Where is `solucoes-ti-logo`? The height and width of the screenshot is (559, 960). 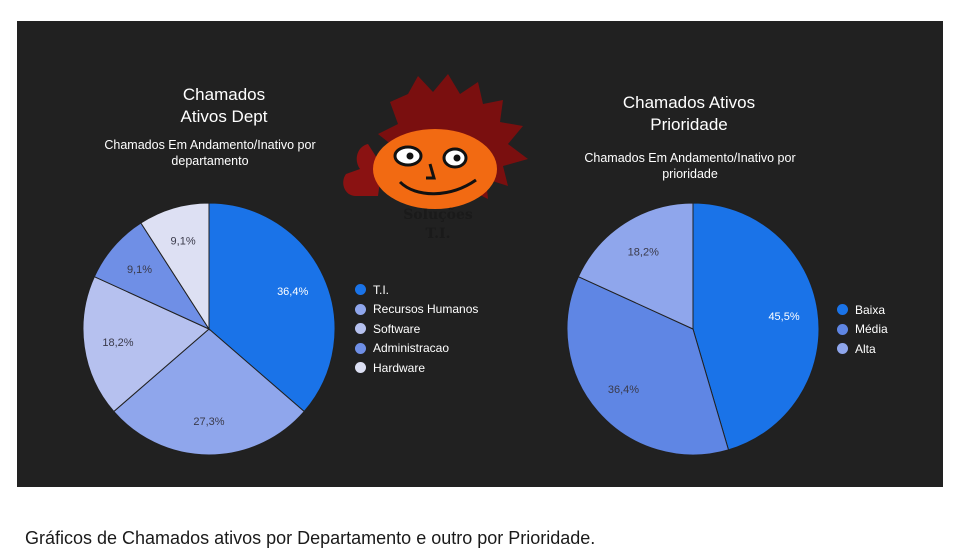 solucoes-ti-logo is located at coordinates (435, 141).